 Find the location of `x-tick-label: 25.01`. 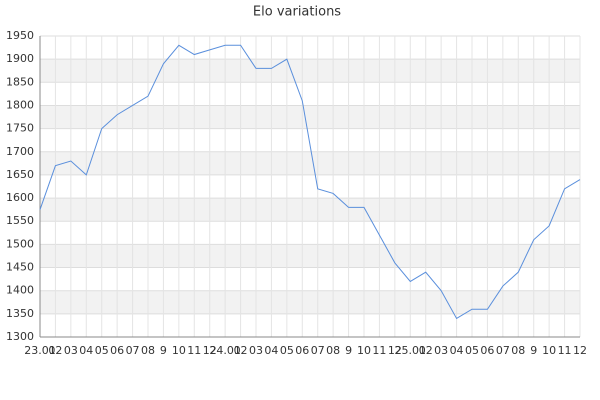

x-tick-label: 25.01 is located at coordinates (411, 350).